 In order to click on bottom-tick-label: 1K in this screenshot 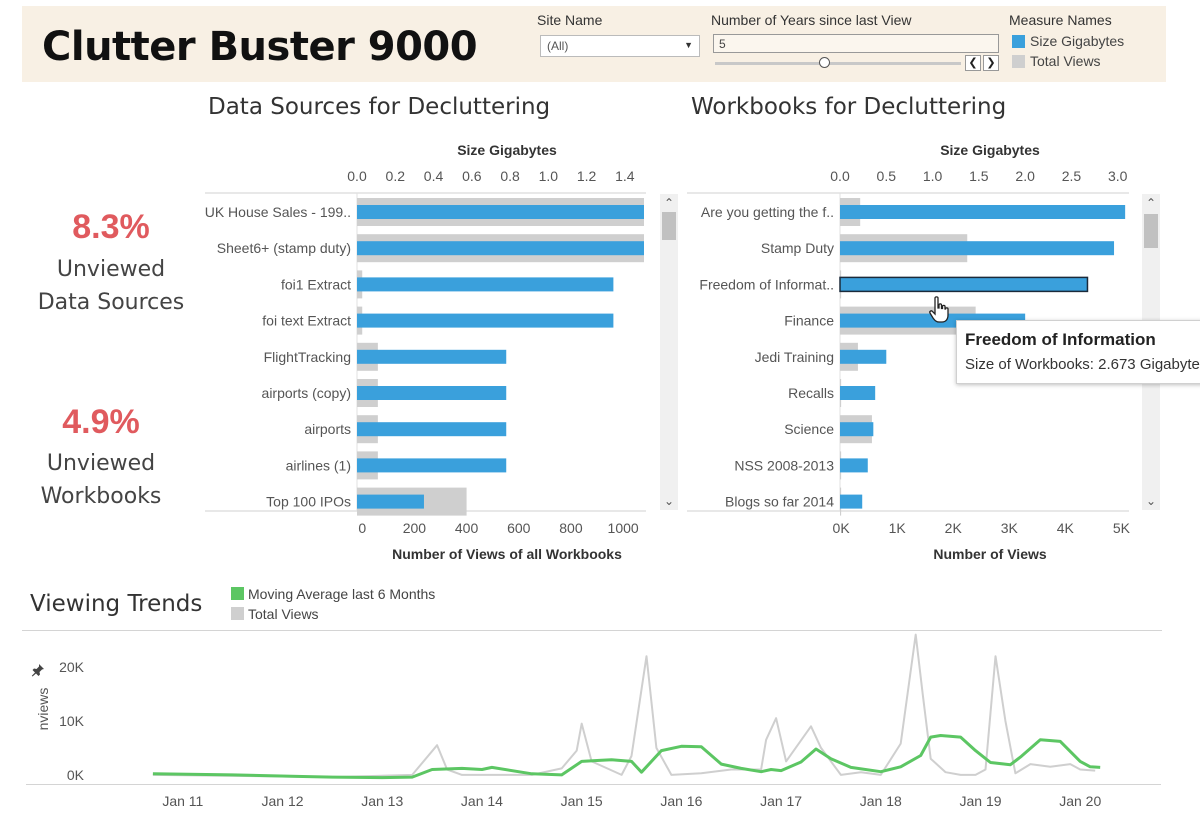, I will do `click(898, 528)`.